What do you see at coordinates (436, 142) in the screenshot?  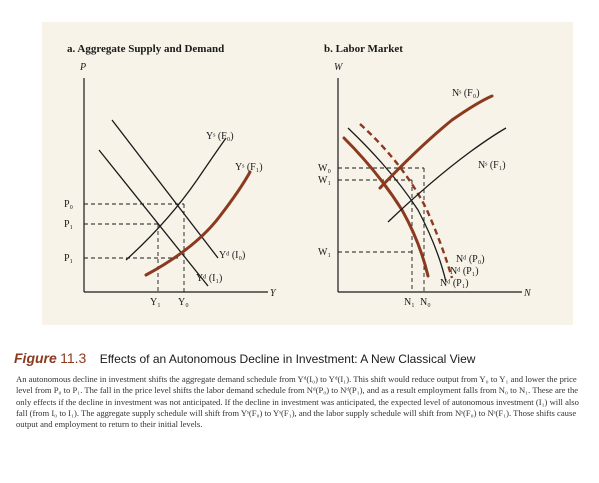 I see `curve-ns1` at bounding box center [436, 142].